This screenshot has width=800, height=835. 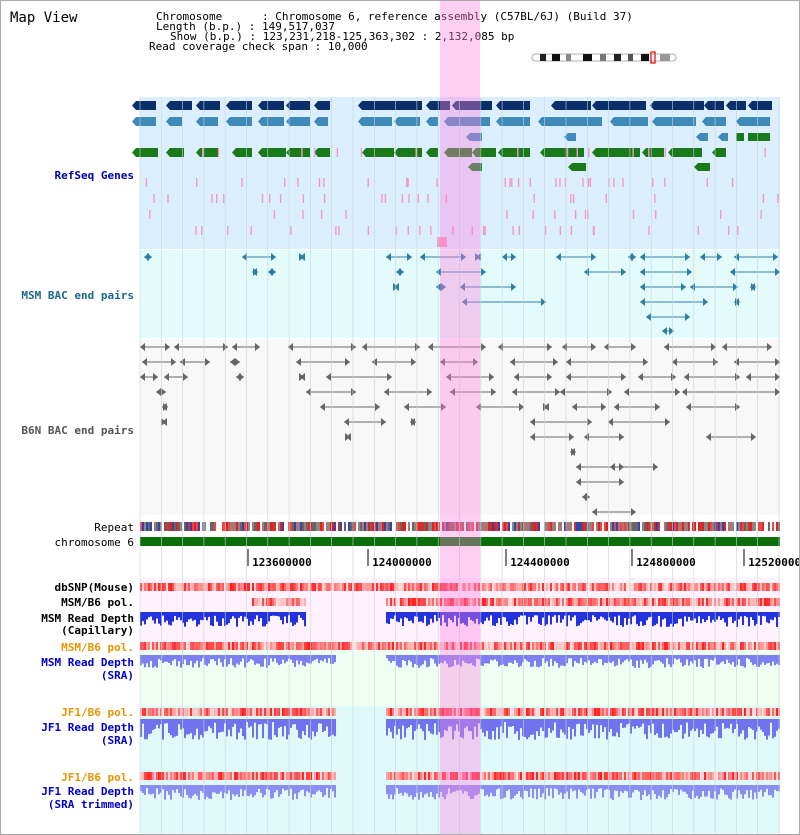 I want to click on gene-exon-block, so click(x=410, y=152).